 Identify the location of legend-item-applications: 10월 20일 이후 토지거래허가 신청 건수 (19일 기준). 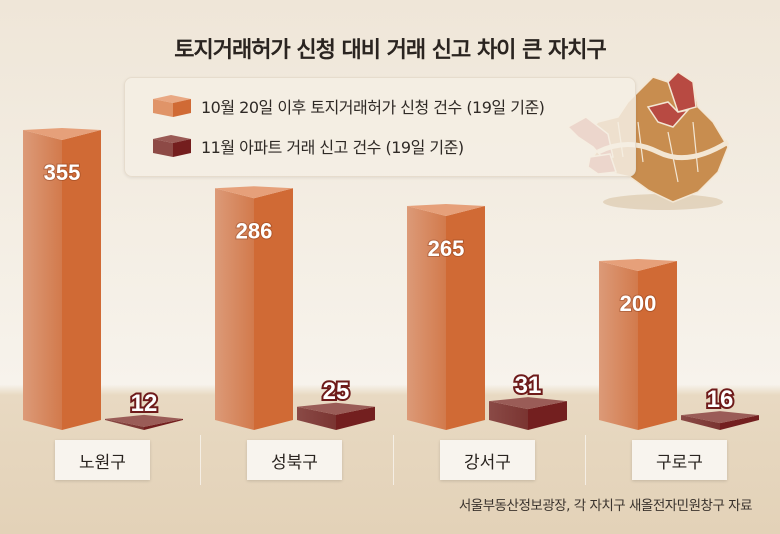
(349, 106).